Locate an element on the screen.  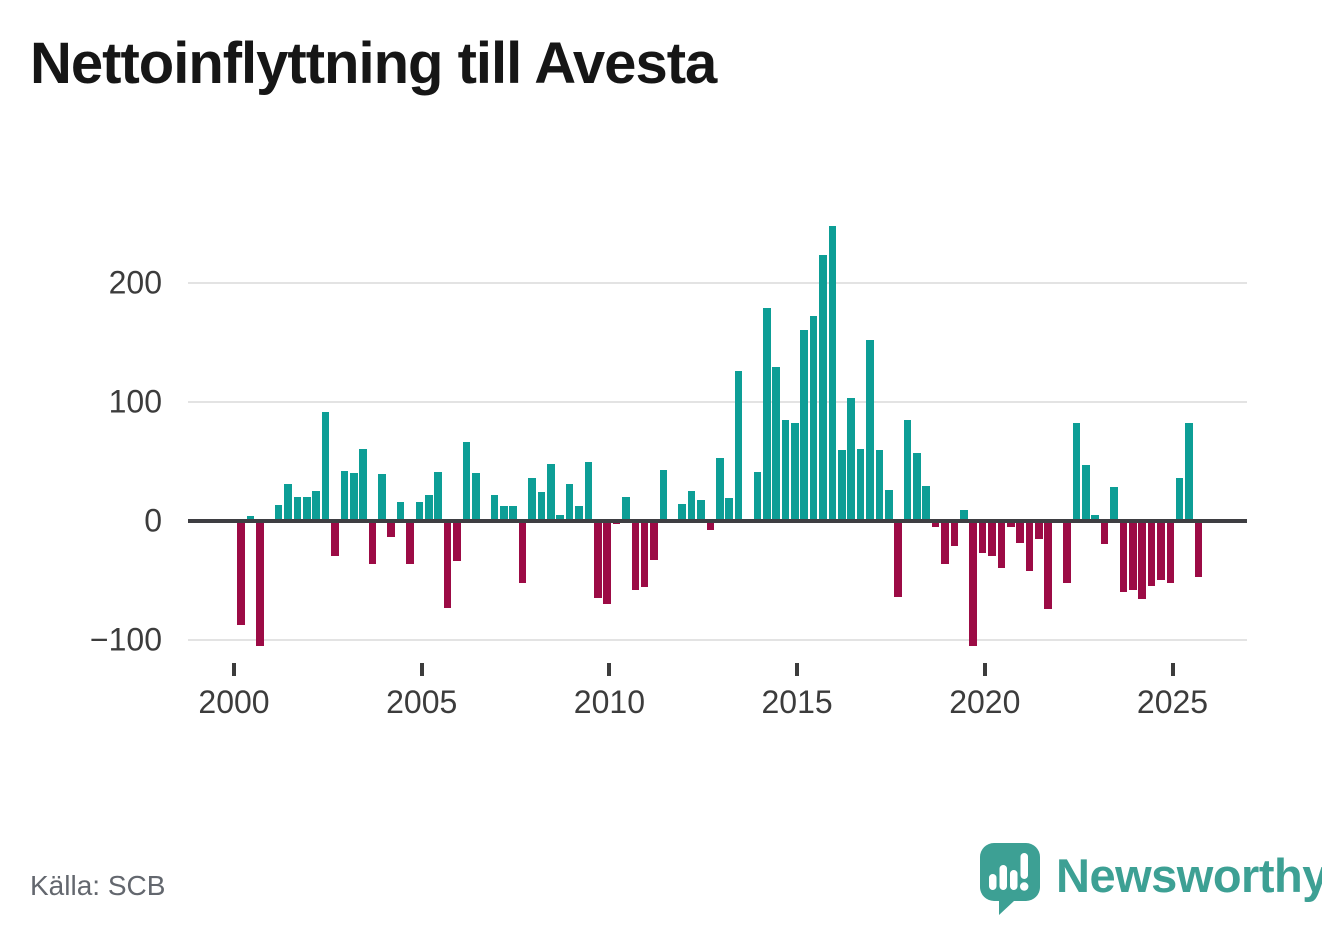
logo-exclamation-dot is located at coordinates (1024, 886).